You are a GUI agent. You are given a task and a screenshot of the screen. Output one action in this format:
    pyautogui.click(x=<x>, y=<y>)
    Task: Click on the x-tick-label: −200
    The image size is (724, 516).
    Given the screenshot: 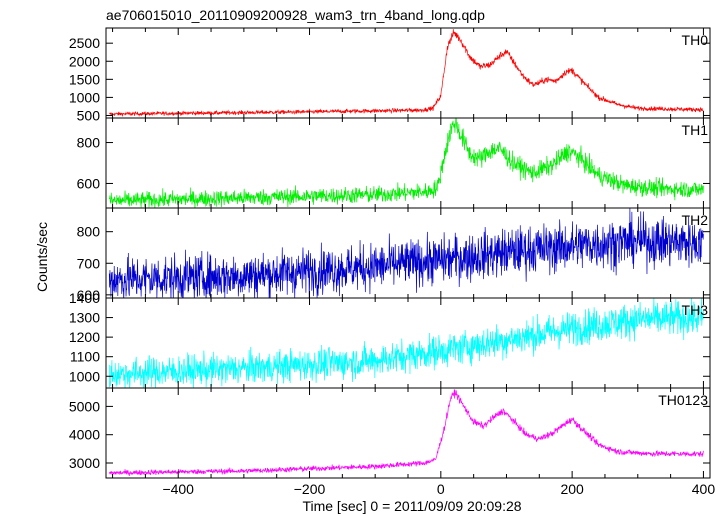 What is the action you would take?
    pyautogui.click(x=310, y=489)
    